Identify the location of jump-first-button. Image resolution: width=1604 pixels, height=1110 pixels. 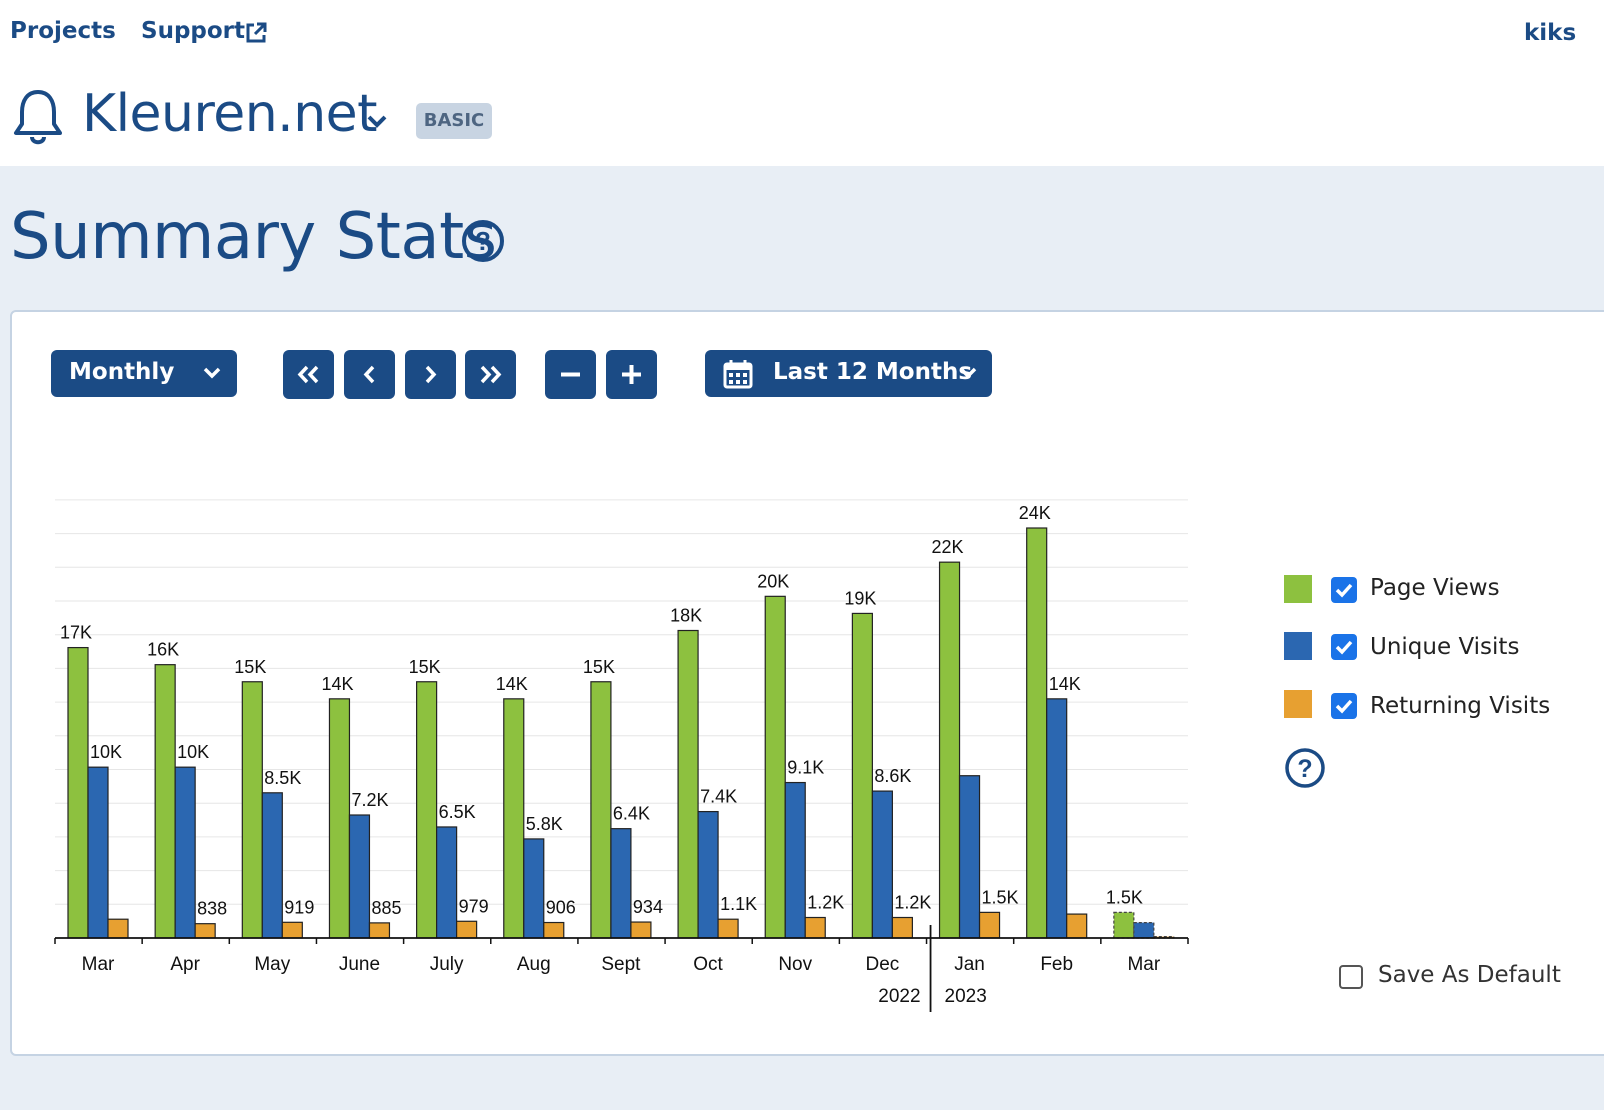
(308, 374).